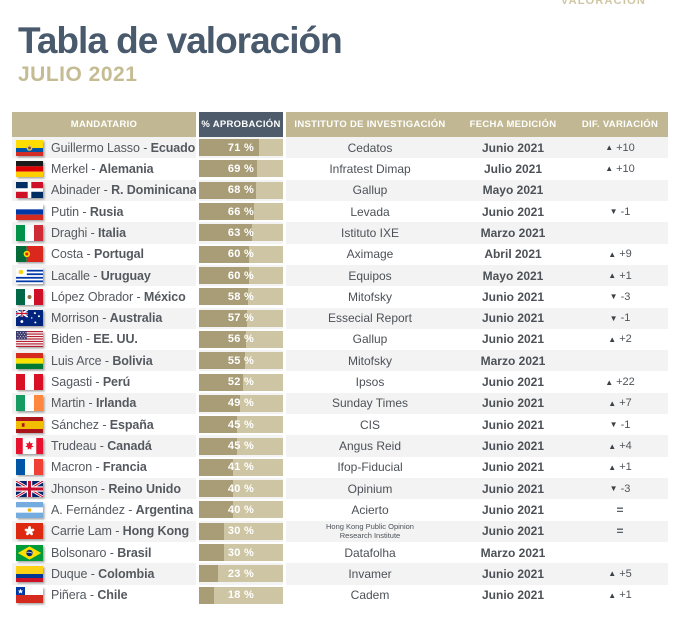 The image size is (680, 628). I want to click on leader-name: Merkel - Alemania, so click(102, 168).